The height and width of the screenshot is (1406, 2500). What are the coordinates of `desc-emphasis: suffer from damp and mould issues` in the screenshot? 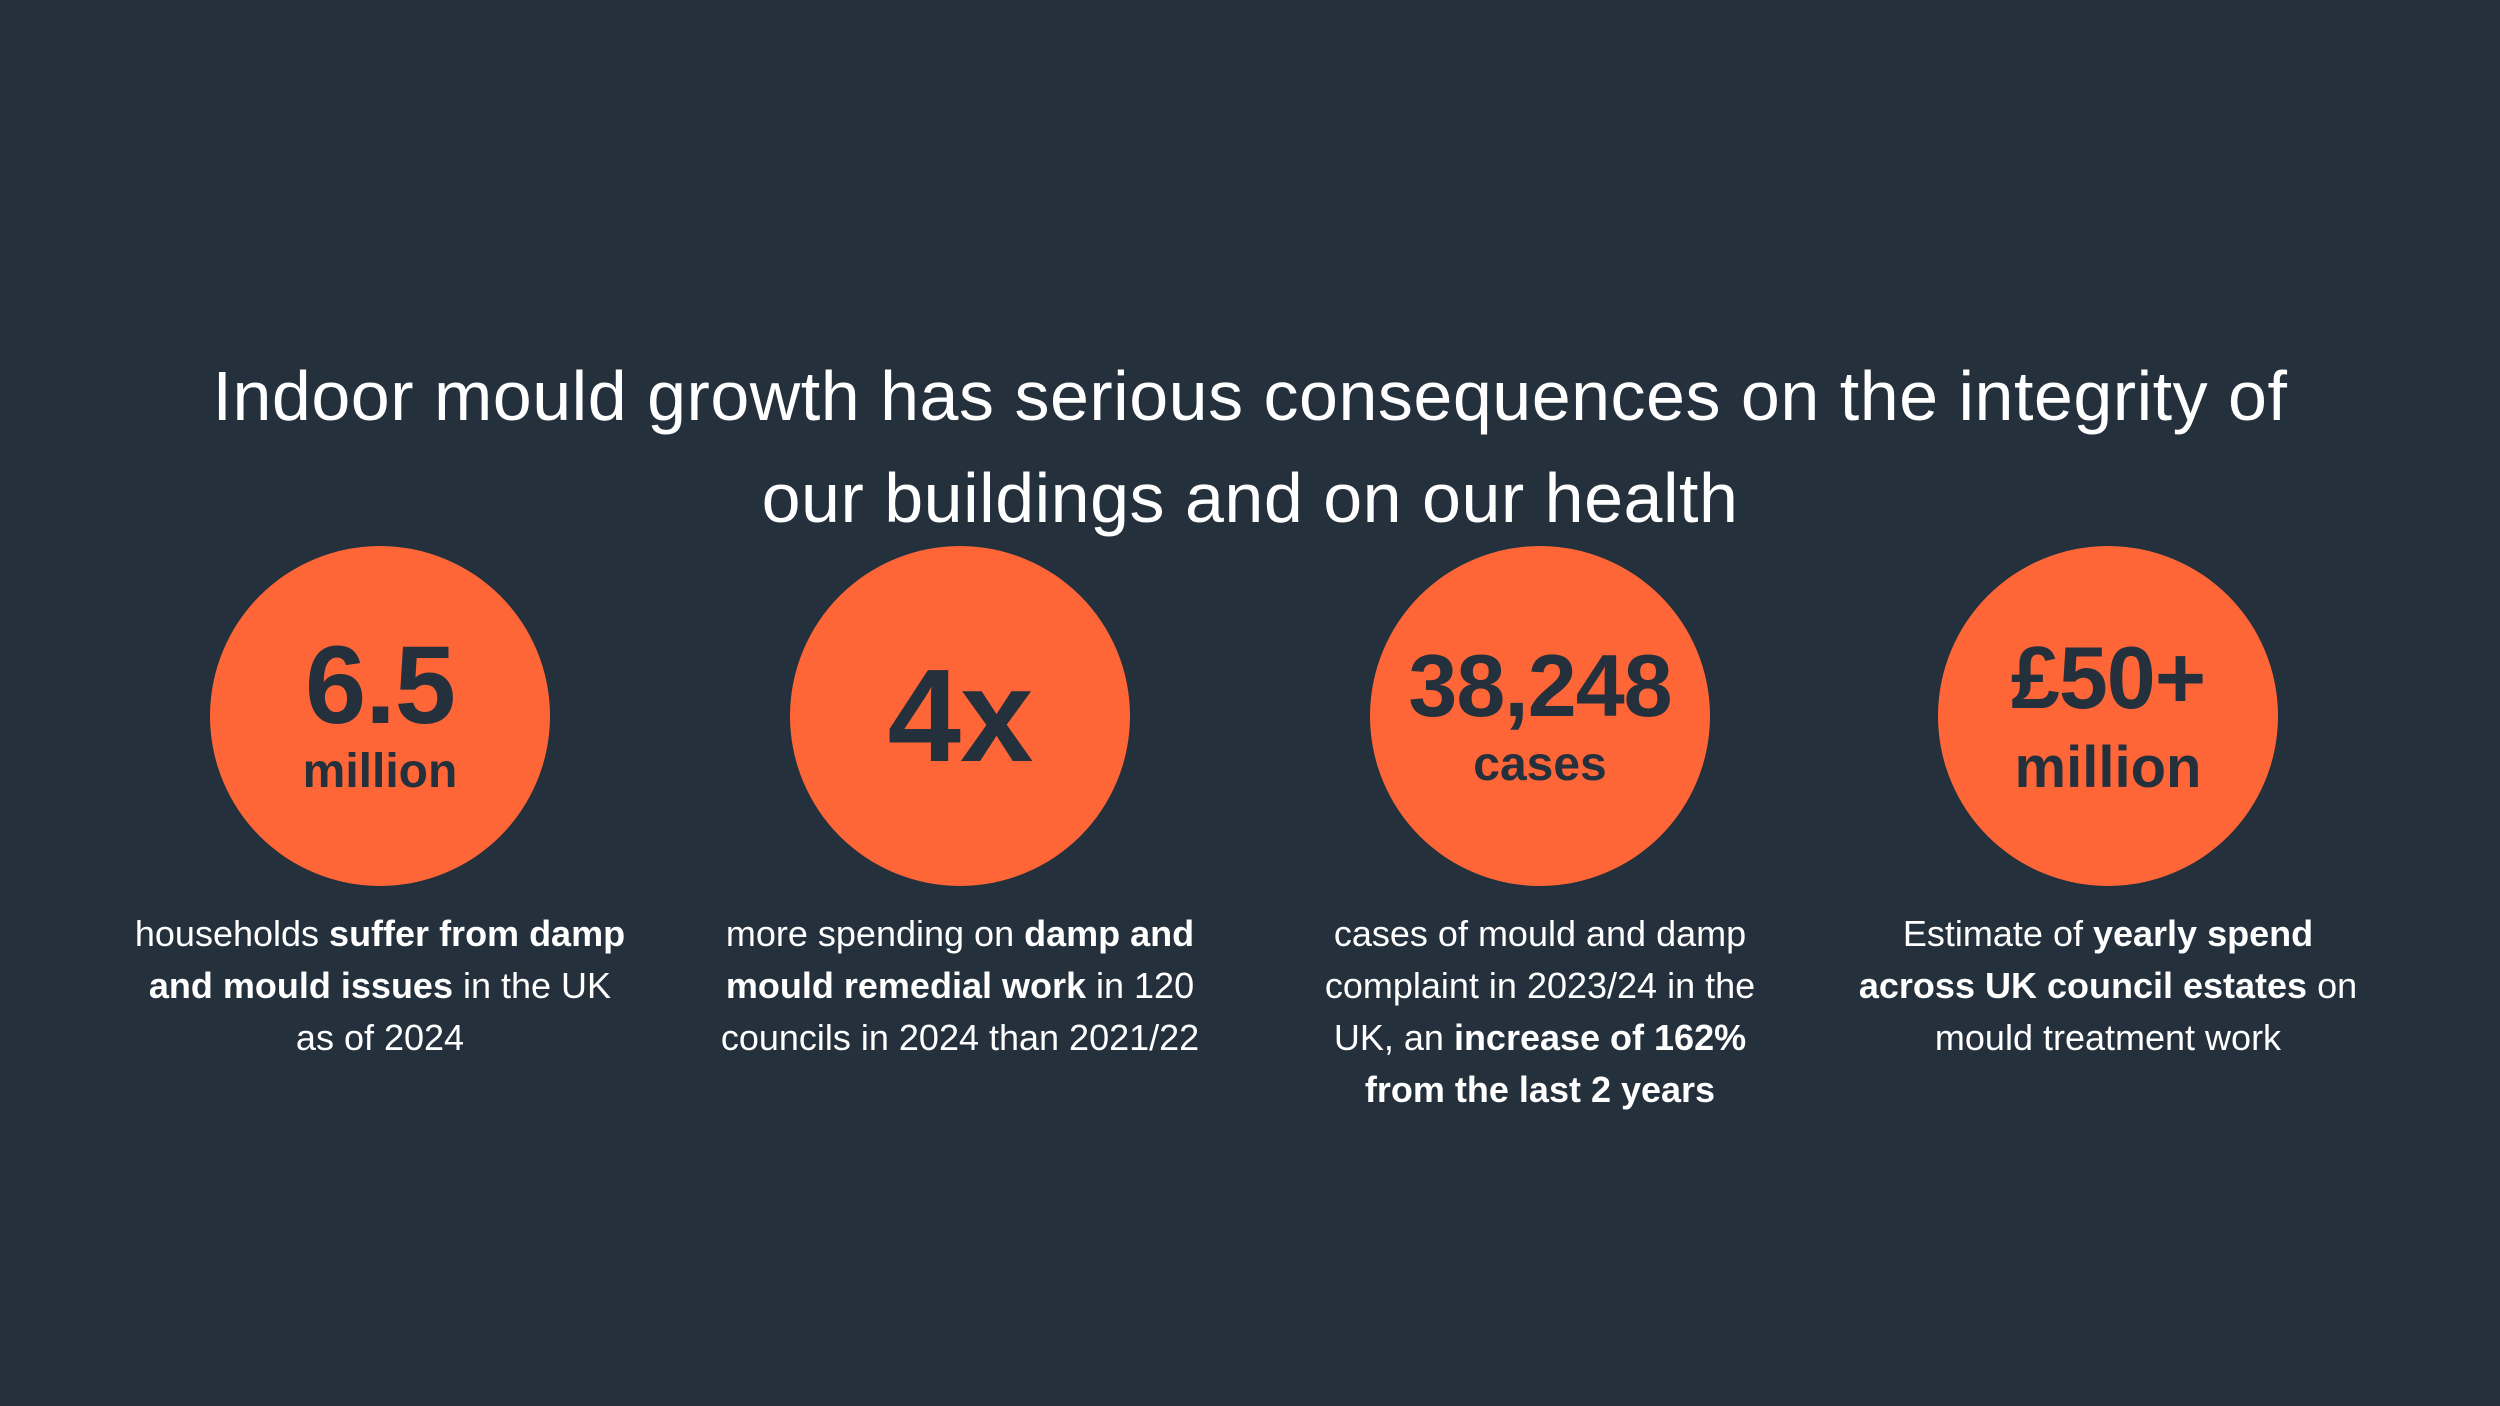 It's located at (387, 959).